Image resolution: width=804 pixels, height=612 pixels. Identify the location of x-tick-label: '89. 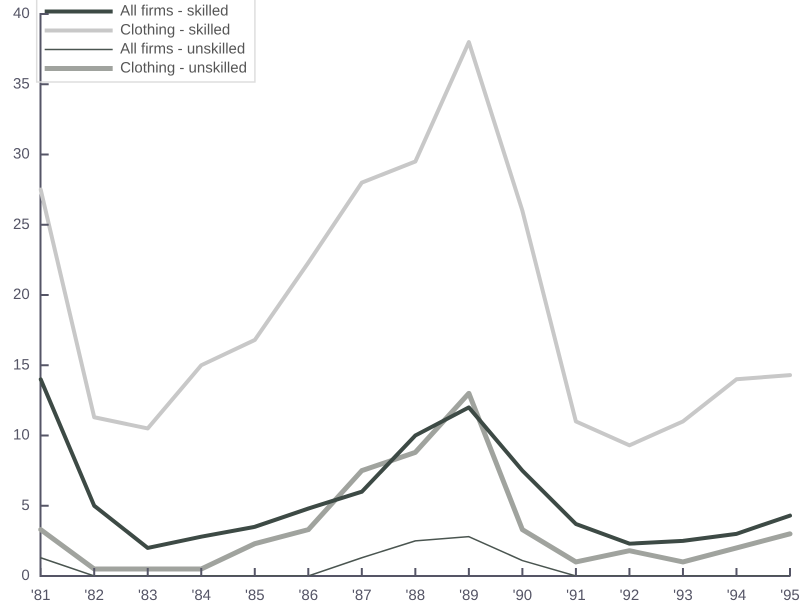
(469, 595).